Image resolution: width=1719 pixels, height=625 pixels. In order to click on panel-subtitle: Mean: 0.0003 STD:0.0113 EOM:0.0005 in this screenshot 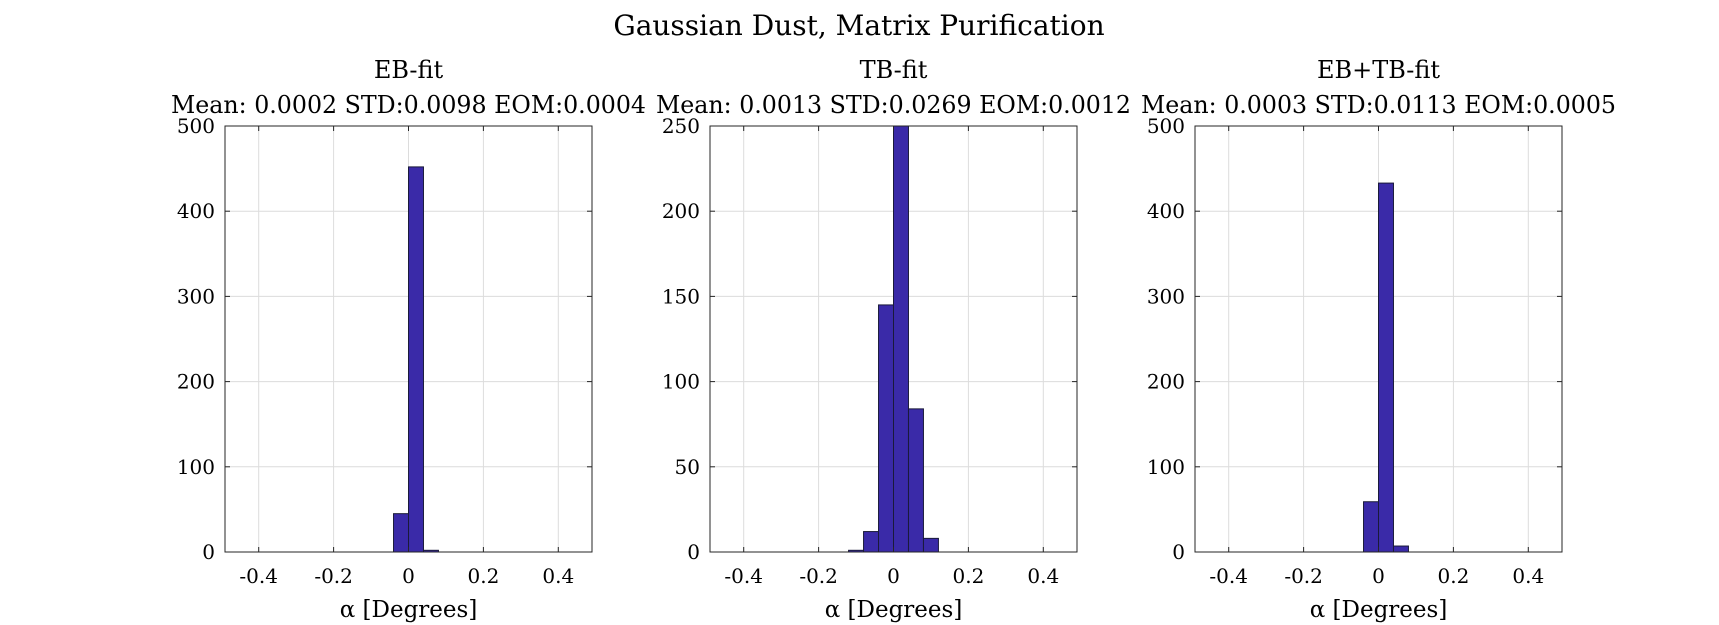, I will do `click(1378, 105)`.